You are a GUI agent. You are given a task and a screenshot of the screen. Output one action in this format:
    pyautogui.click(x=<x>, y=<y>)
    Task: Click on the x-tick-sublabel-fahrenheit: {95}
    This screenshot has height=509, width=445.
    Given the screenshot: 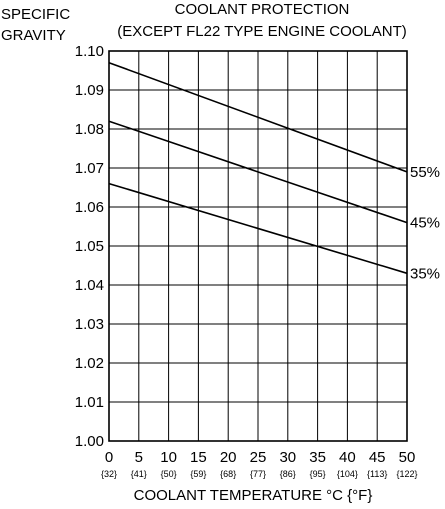 What is the action you would take?
    pyautogui.click(x=318, y=474)
    